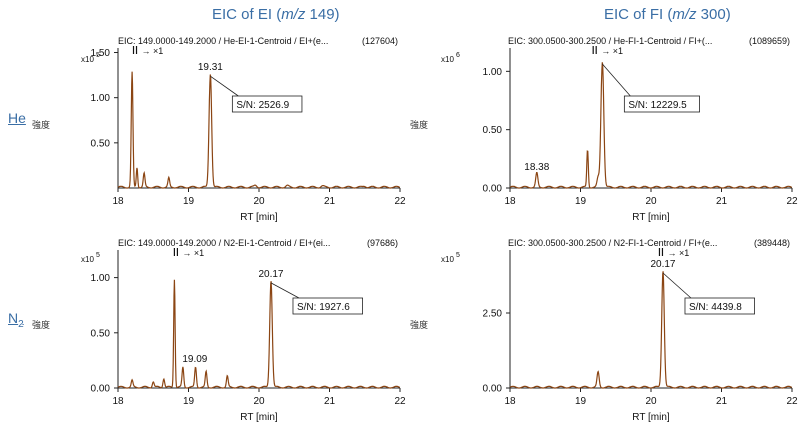 The height and width of the screenshot is (435, 800). I want to click on row-label-he: He, so click(17, 118).